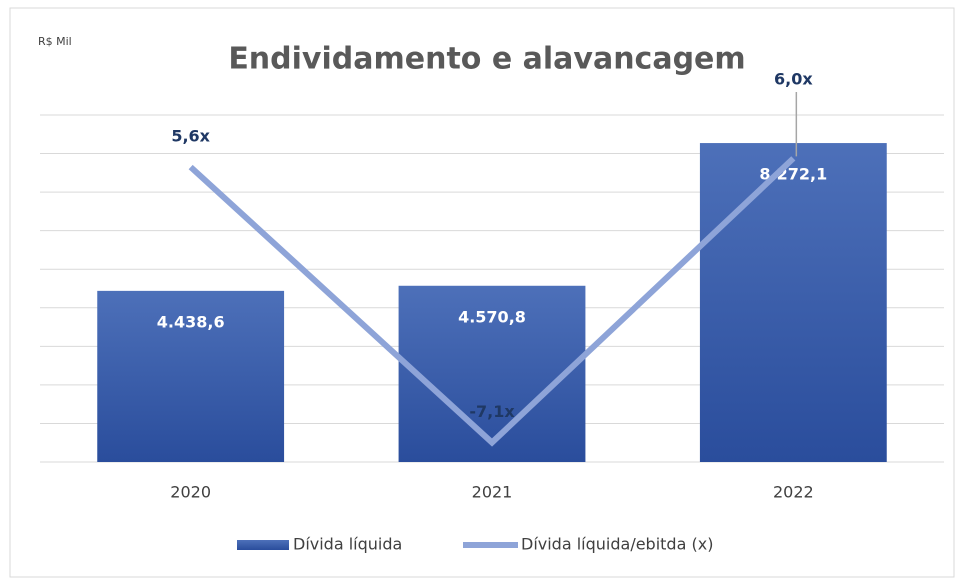 The height and width of the screenshot is (579, 959). Describe the element at coordinates (492, 411) in the screenshot. I see `line-value-label: -7,1x` at that location.